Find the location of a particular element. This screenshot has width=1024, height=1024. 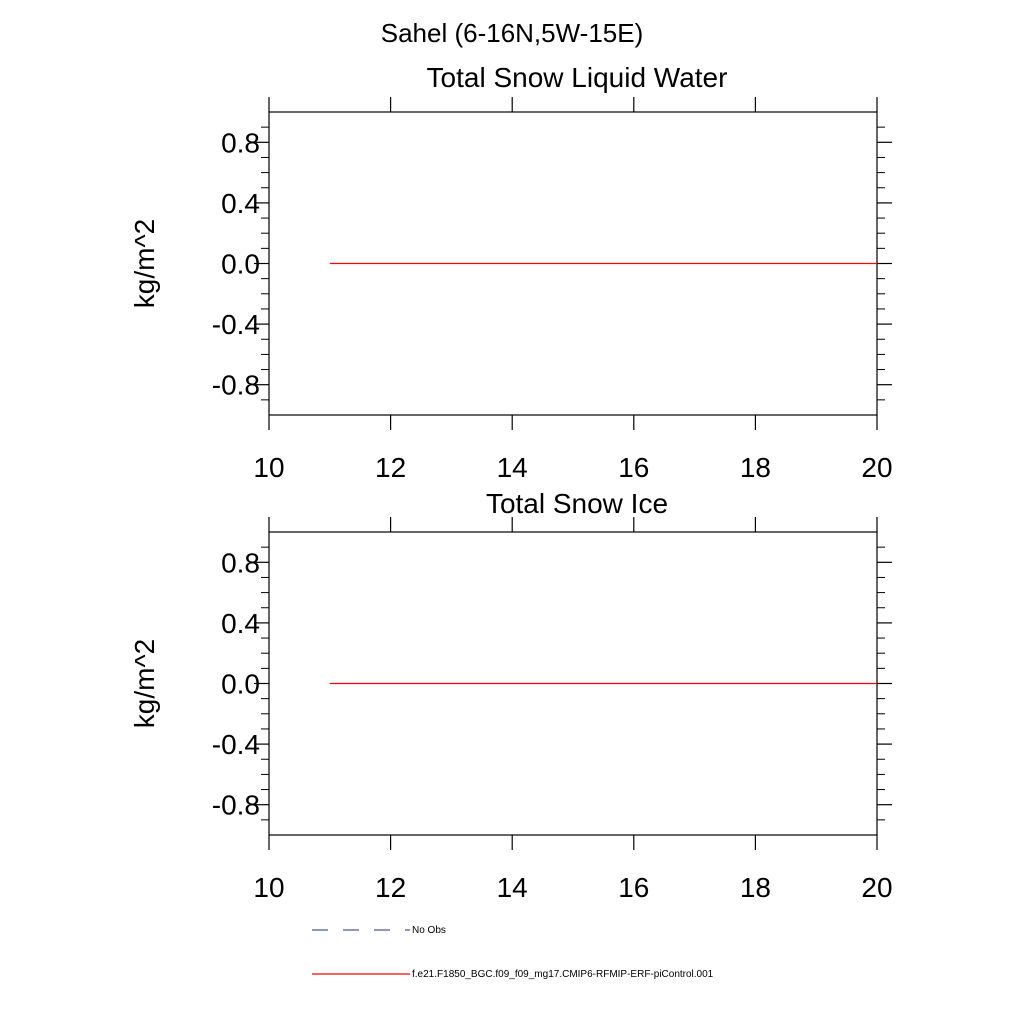

chart-title: Total Snow Ice is located at coordinates (577, 503).